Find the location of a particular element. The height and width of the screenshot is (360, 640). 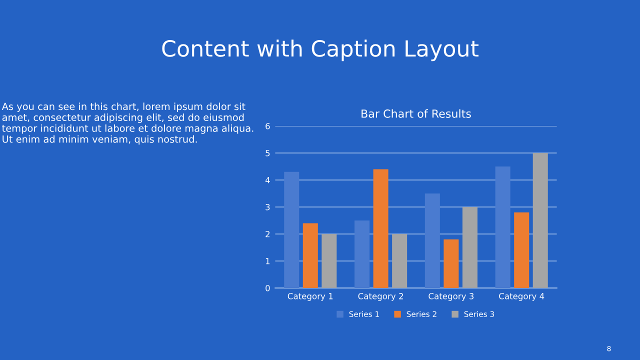

text: Content with Caption Layout is located at coordinates (320, 51).